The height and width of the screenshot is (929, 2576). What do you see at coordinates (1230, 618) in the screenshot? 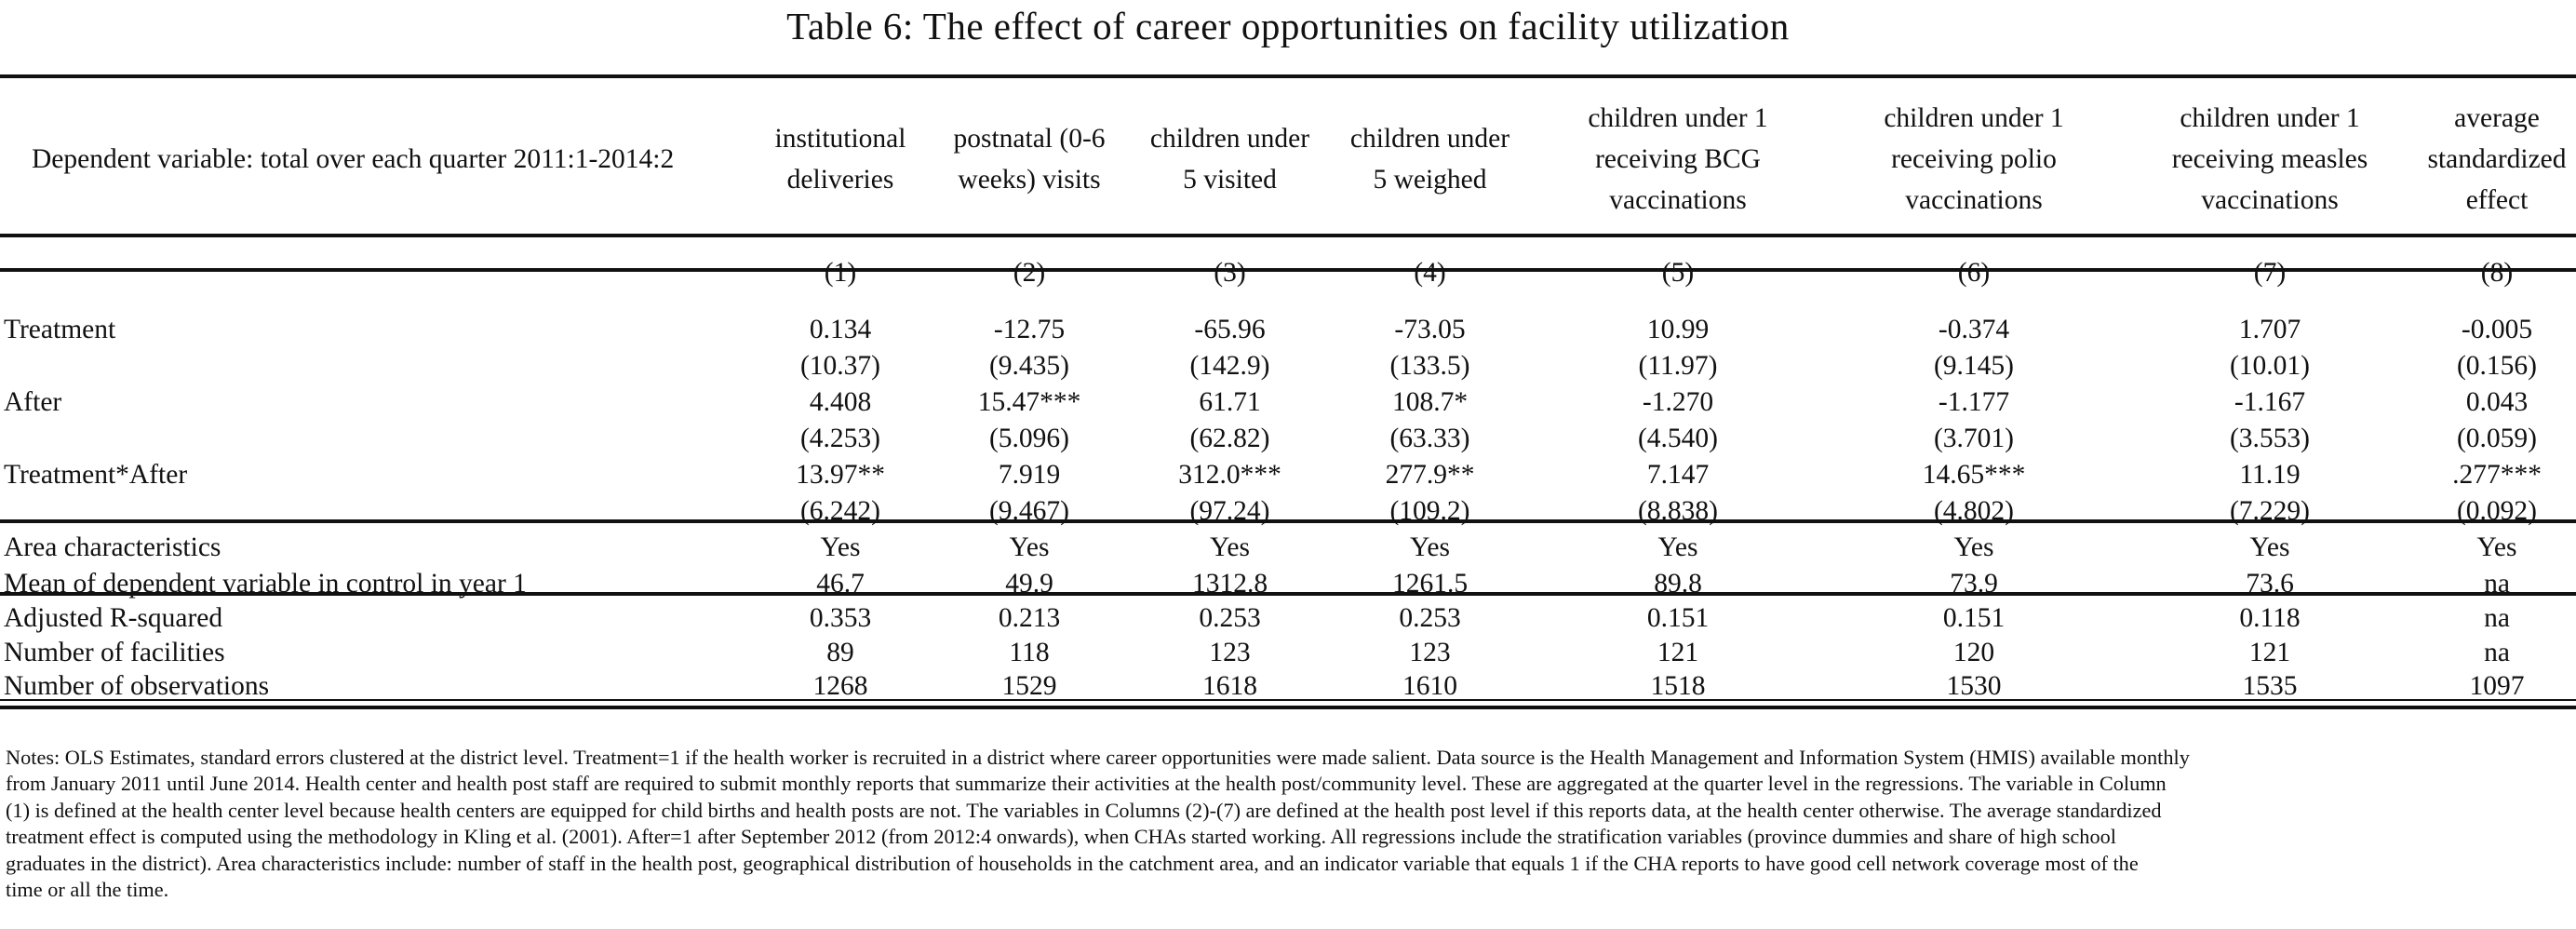
I see `cell-col-3: 0.253` at bounding box center [1230, 618].